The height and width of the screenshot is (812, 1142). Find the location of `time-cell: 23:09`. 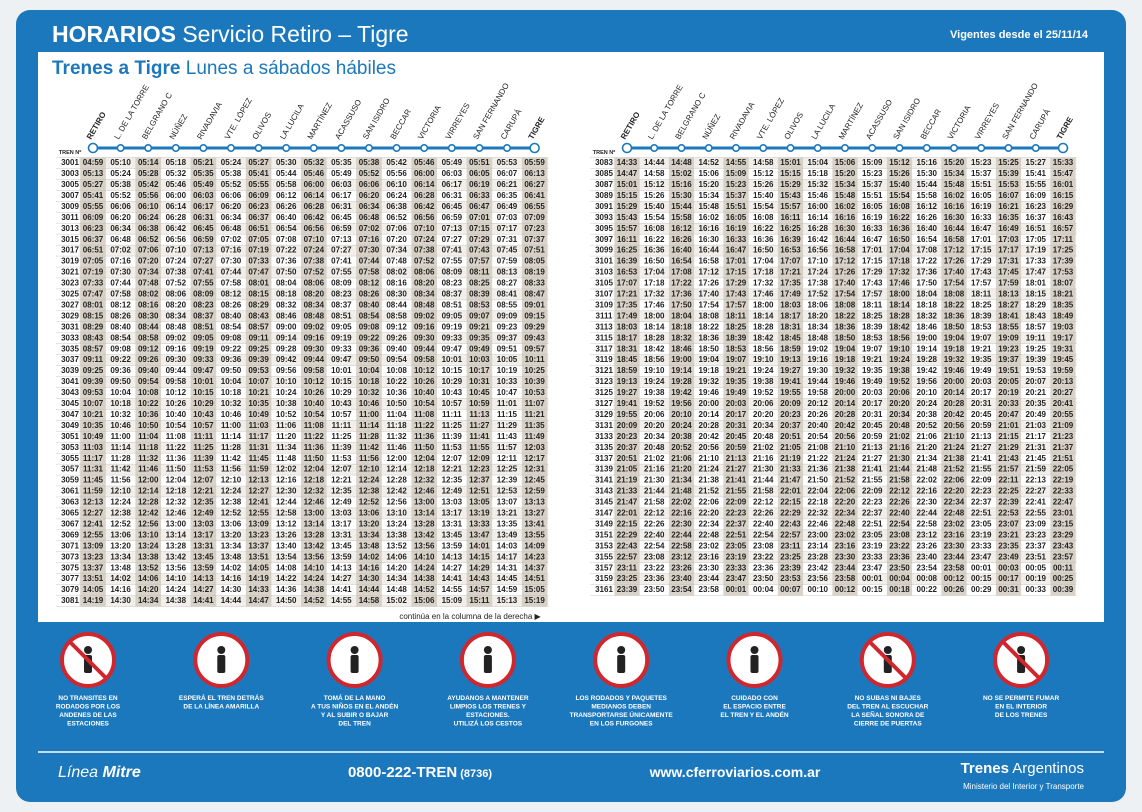

time-cell: 23:09 is located at coordinates (1036, 523).